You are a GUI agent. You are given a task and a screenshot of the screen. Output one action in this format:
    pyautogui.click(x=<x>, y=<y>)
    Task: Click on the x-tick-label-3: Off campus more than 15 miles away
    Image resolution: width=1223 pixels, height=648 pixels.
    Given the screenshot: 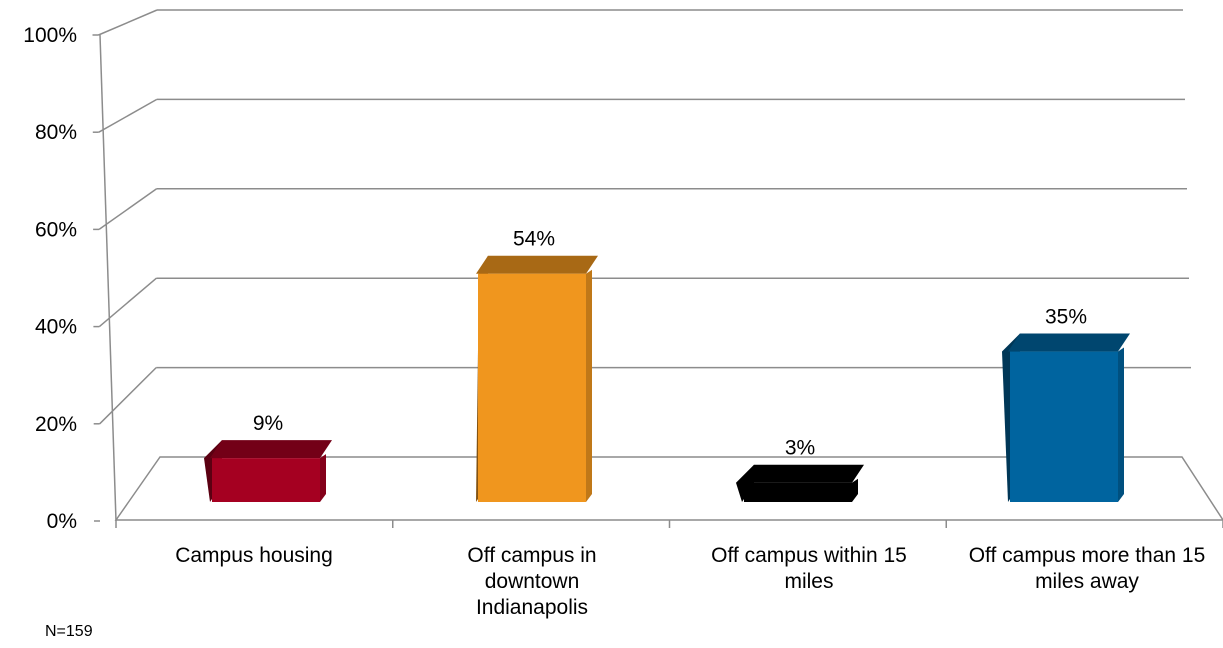 What is the action you would take?
    pyautogui.click(x=1087, y=568)
    